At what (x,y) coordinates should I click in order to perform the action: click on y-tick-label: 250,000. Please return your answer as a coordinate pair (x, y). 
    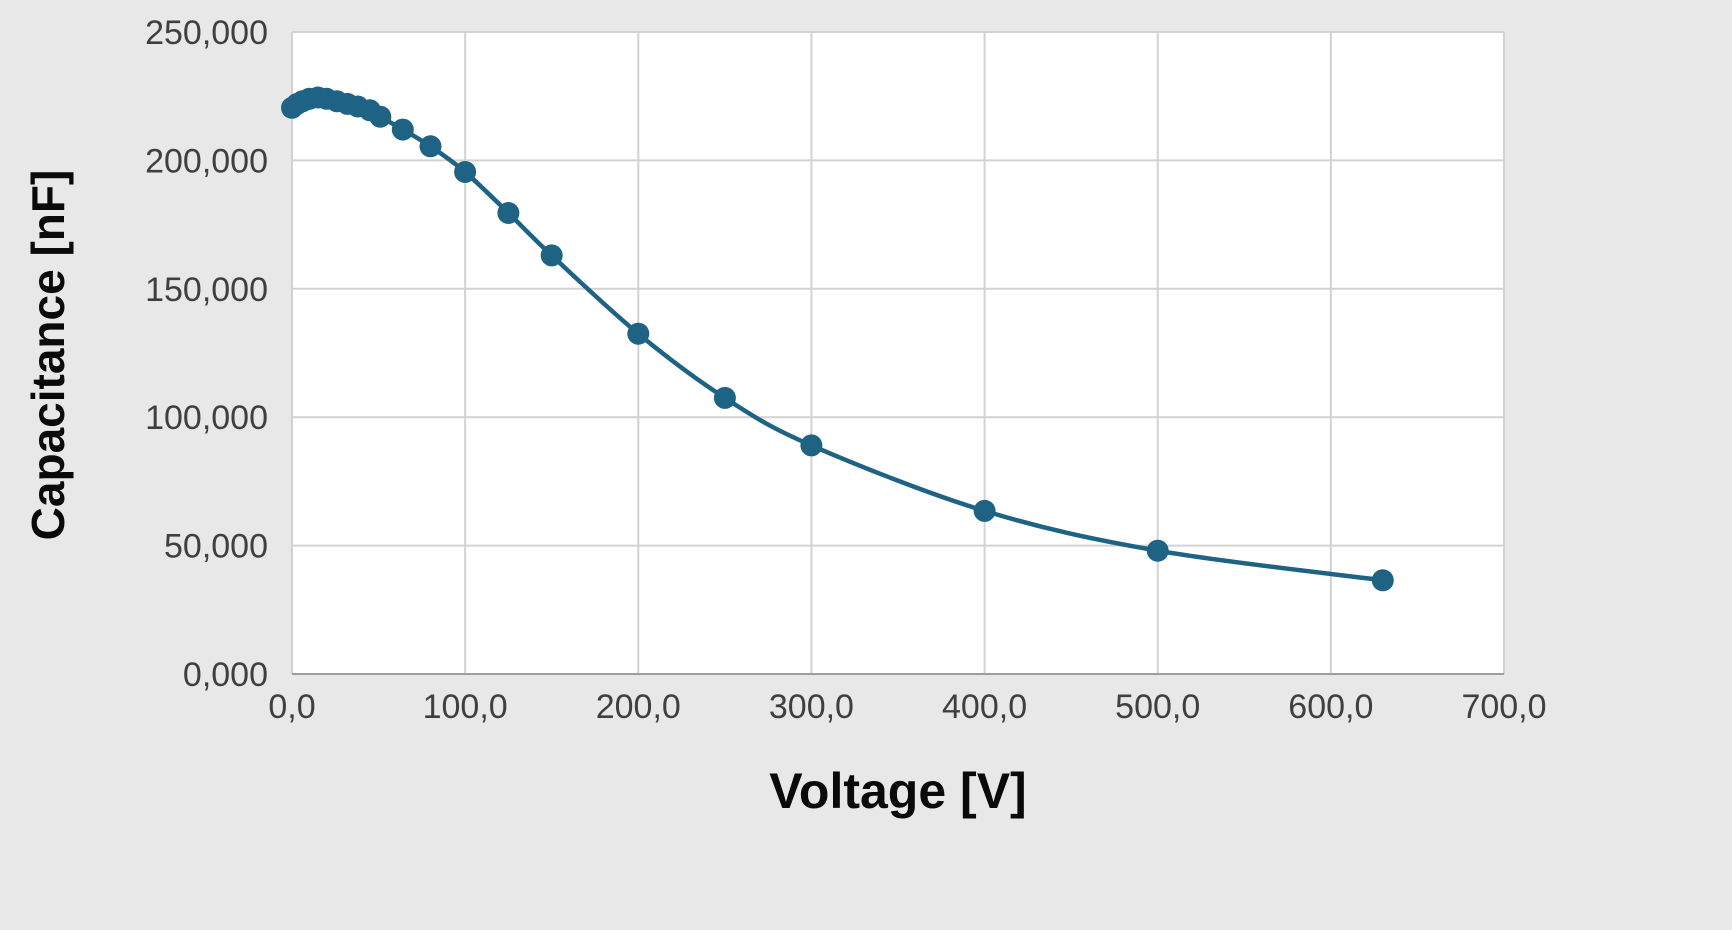
    Looking at the image, I should click on (206, 33).